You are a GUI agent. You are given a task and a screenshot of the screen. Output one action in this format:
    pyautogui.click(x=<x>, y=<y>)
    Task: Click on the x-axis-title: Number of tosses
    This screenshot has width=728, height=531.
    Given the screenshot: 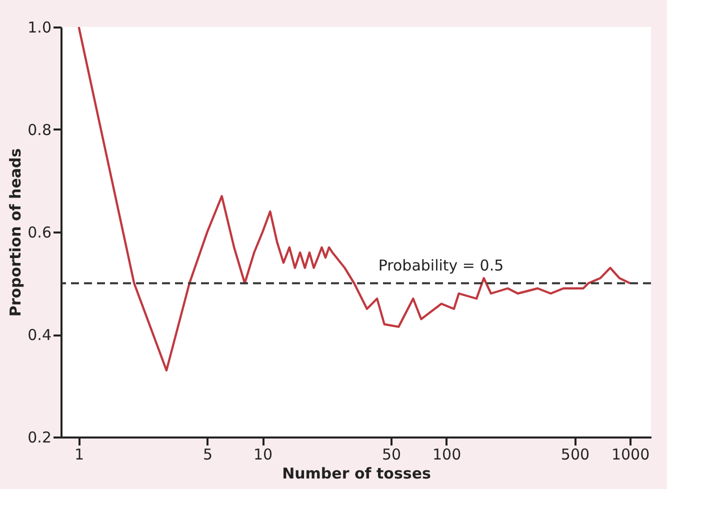 What is the action you would take?
    pyautogui.click(x=357, y=473)
    